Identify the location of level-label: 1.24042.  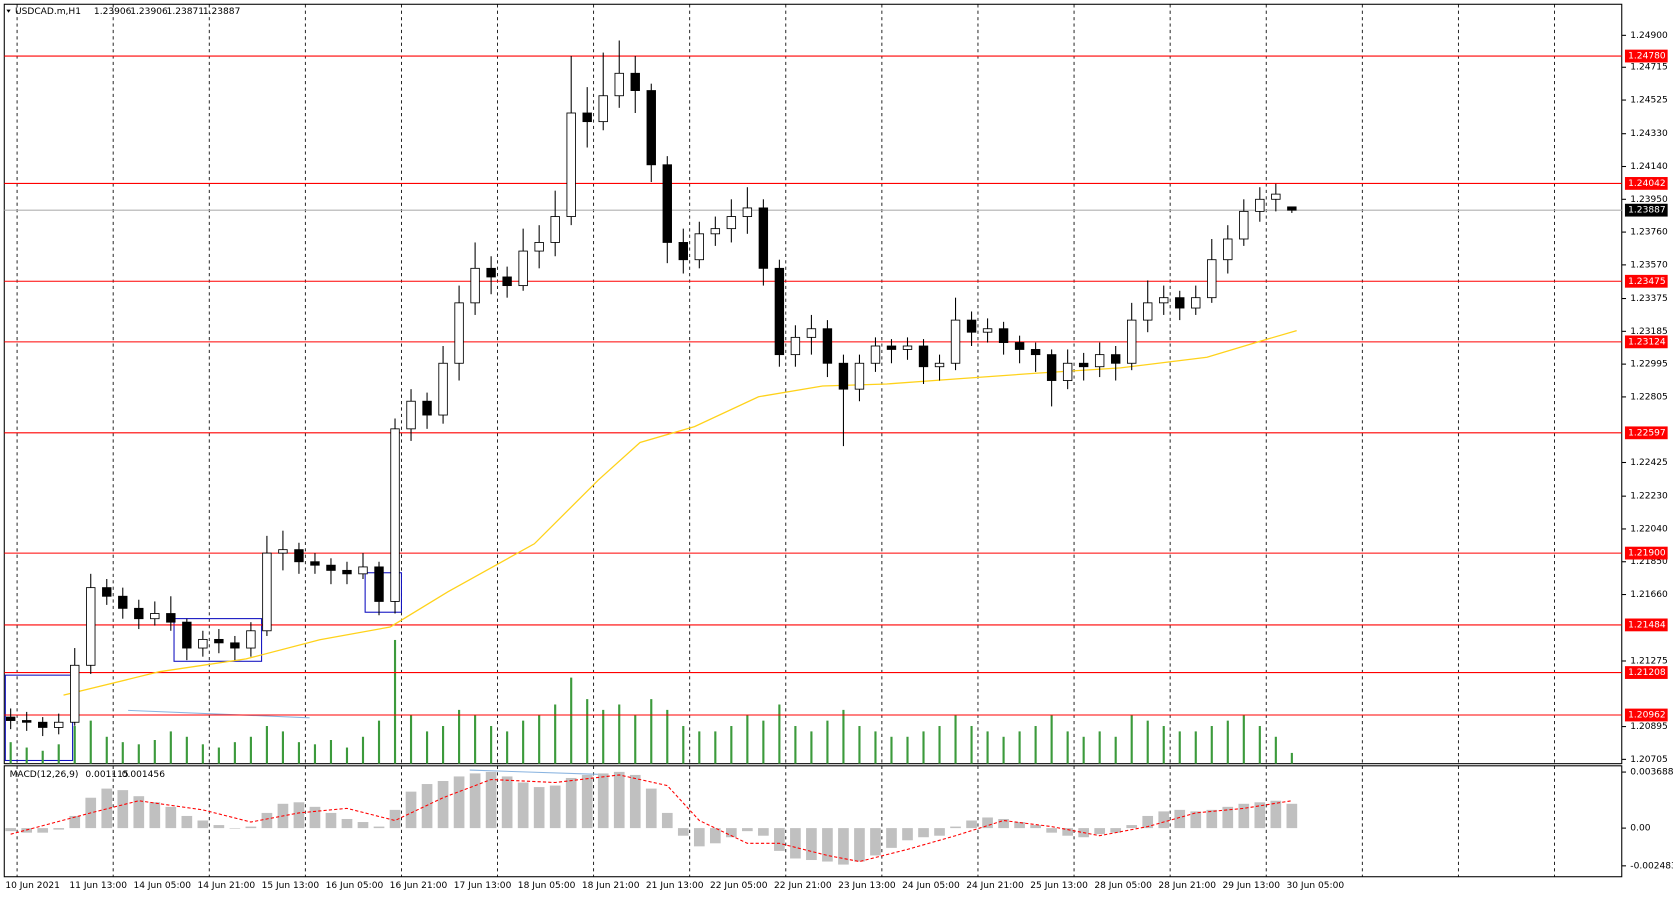
(1647, 184).